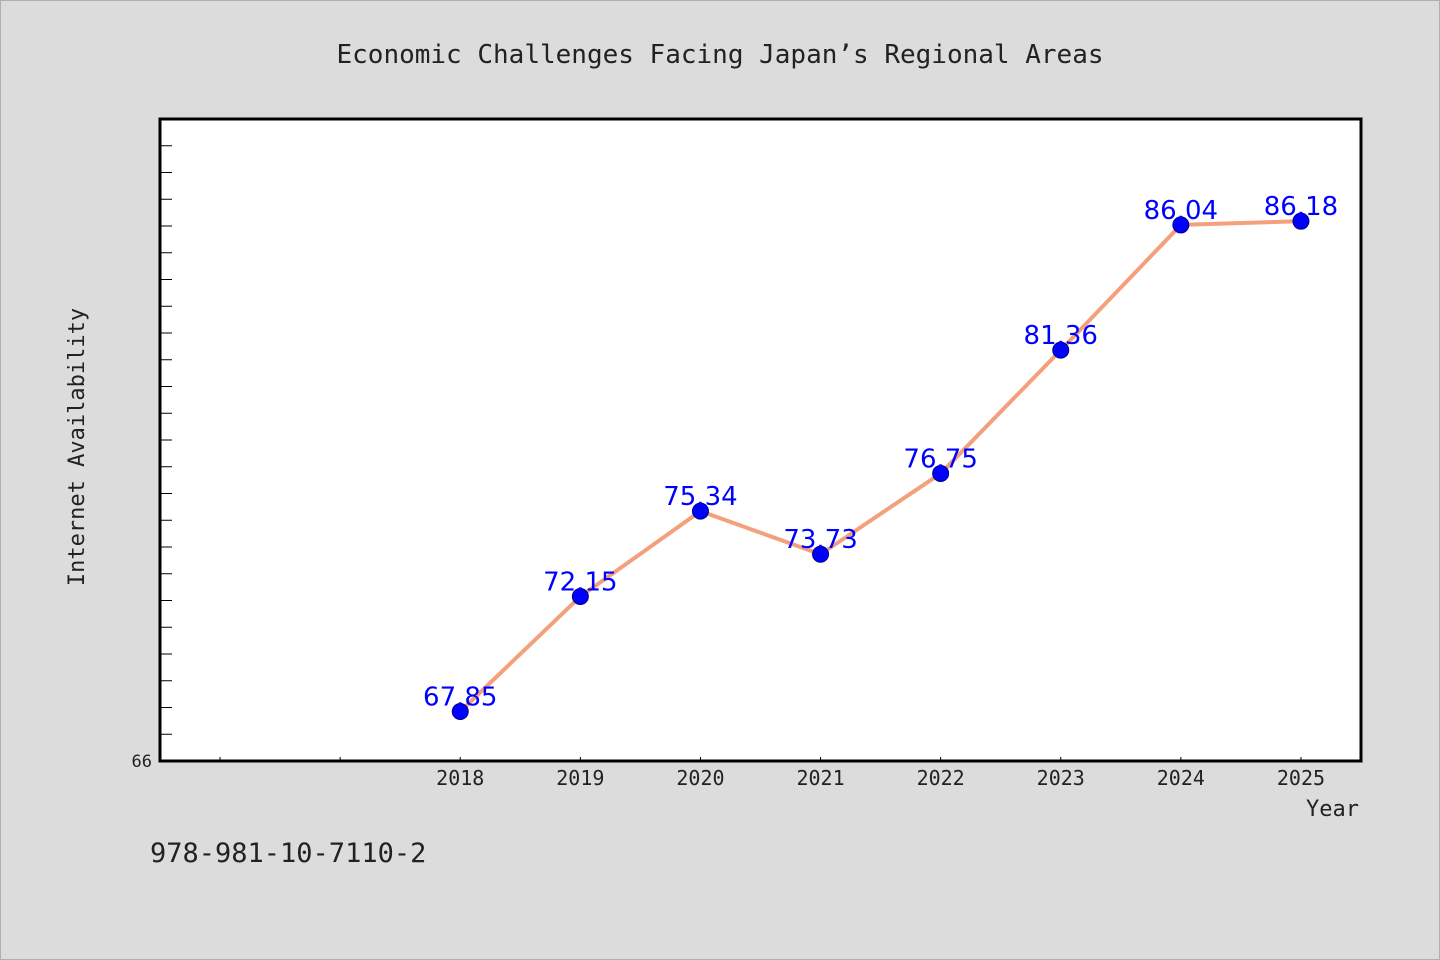  What do you see at coordinates (820, 778) in the screenshot?
I see `x-tick-label: 2021` at bounding box center [820, 778].